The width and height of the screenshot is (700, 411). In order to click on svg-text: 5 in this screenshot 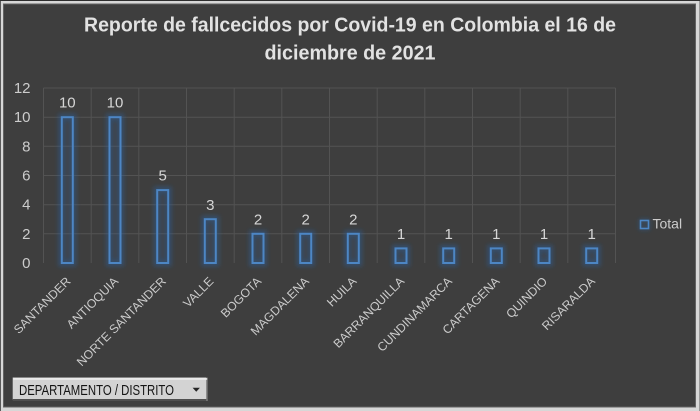, I will do `click(163, 176)`.